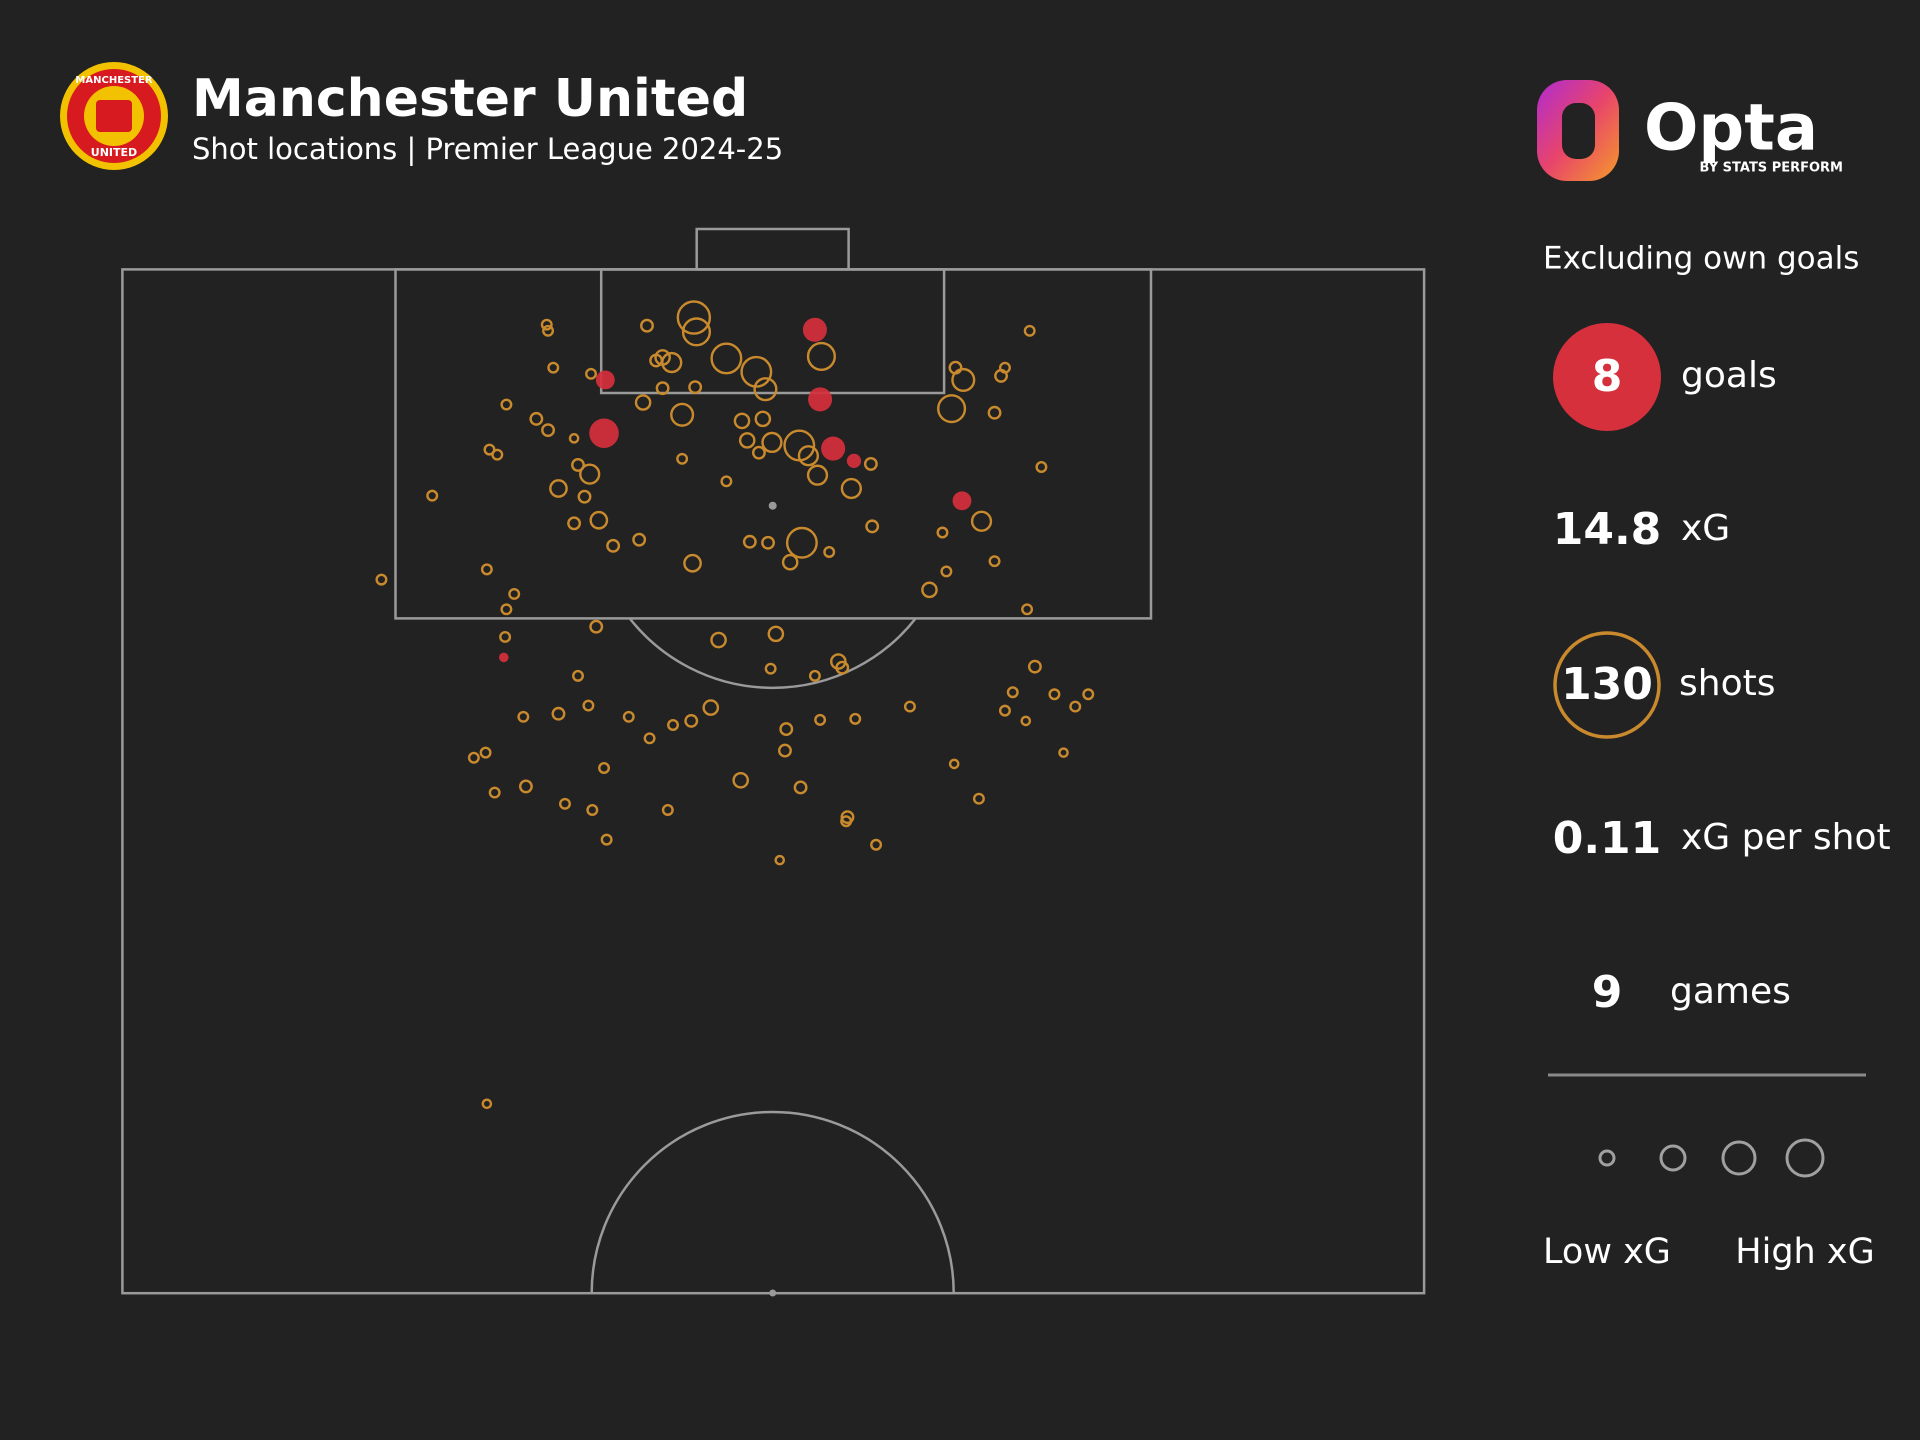  I want to click on shots-badge, so click(1607, 685).